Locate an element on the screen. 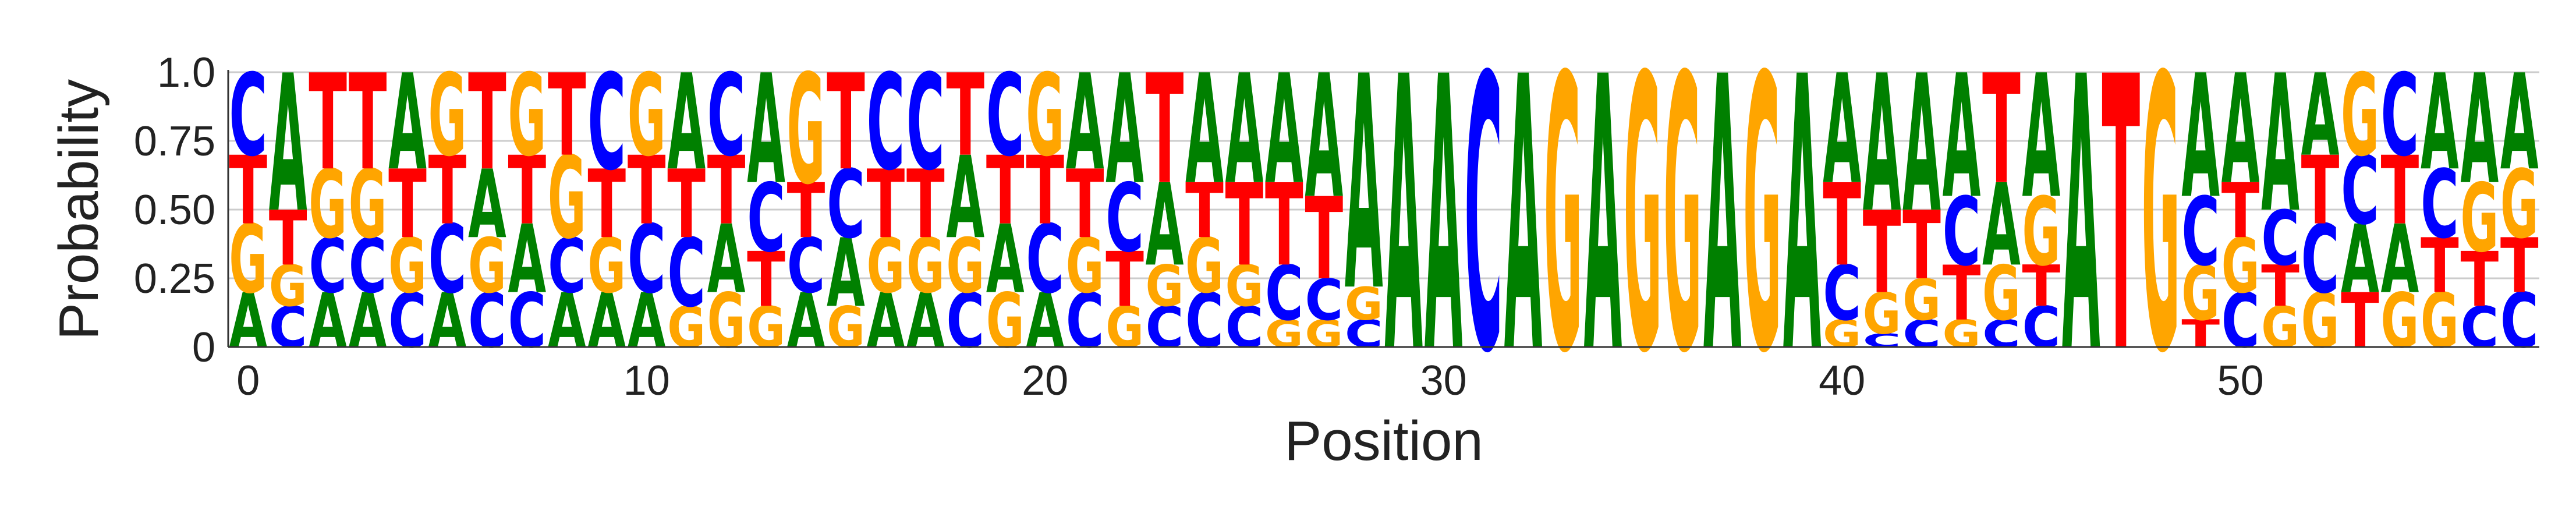 The width and height of the screenshot is (2576, 524). x-tick-label: 20 is located at coordinates (1045, 380).